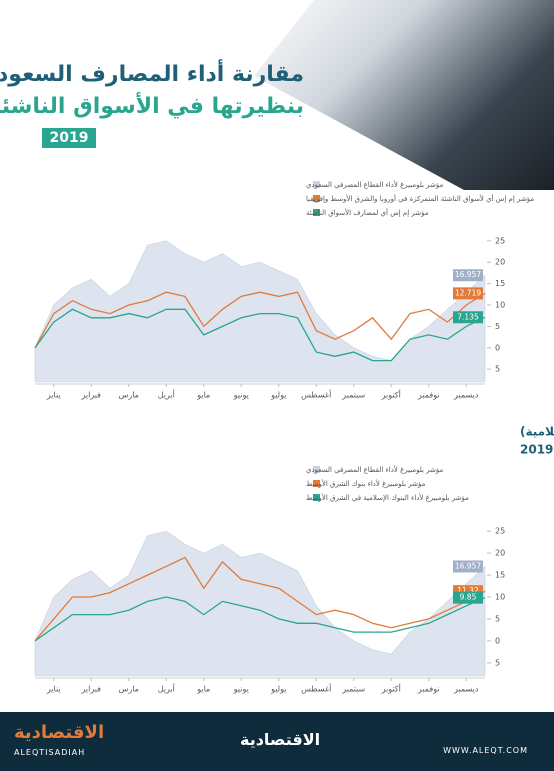 This screenshot has width=554, height=771. What do you see at coordinates (367, 212) in the screenshot?
I see `legend-label: مؤشر إم إس أي لمصارف الأسواق الناشئة` at bounding box center [367, 212].